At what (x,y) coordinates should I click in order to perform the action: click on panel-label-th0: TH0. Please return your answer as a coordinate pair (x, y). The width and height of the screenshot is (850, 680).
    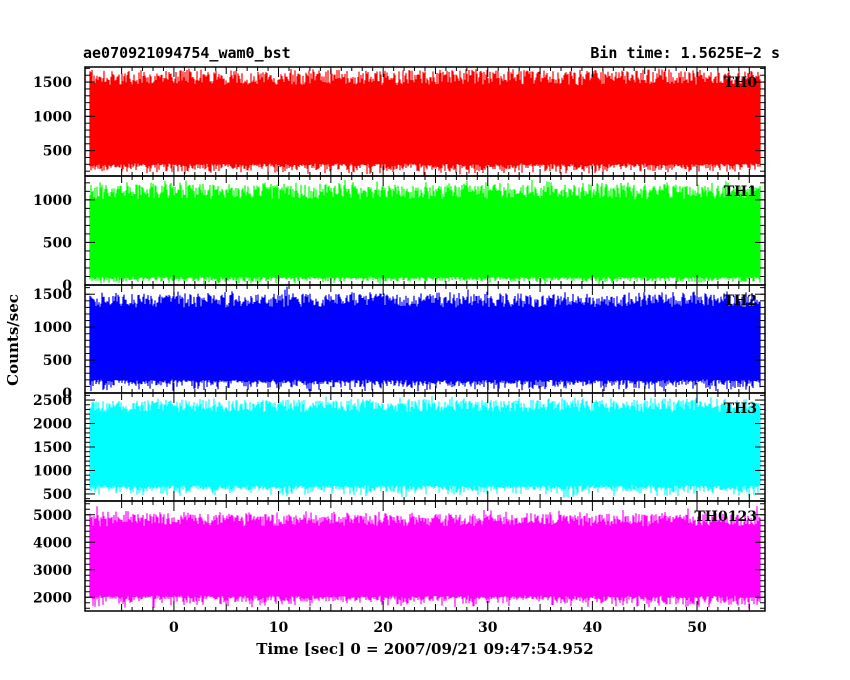
    Looking at the image, I should click on (741, 83).